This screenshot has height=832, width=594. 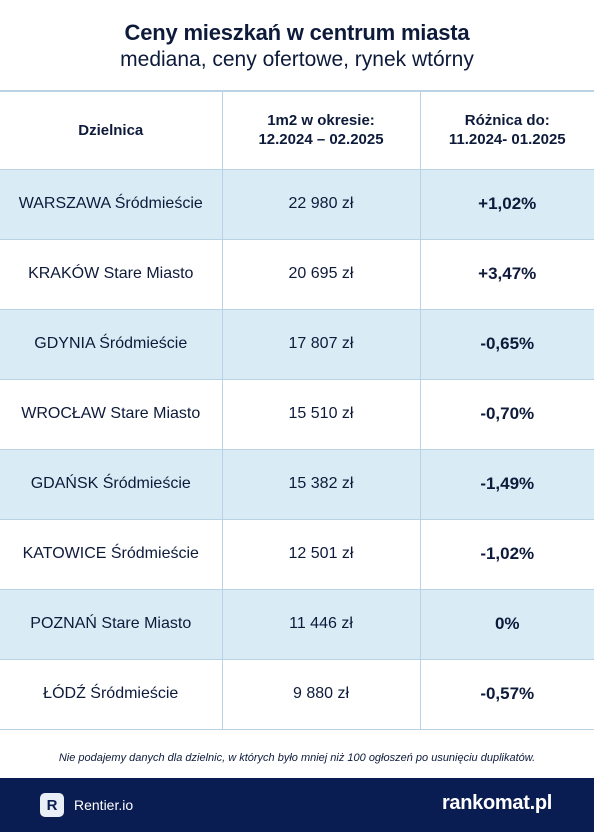 What do you see at coordinates (321, 274) in the screenshot?
I see `price-cell: 20 695 zł` at bounding box center [321, 274].